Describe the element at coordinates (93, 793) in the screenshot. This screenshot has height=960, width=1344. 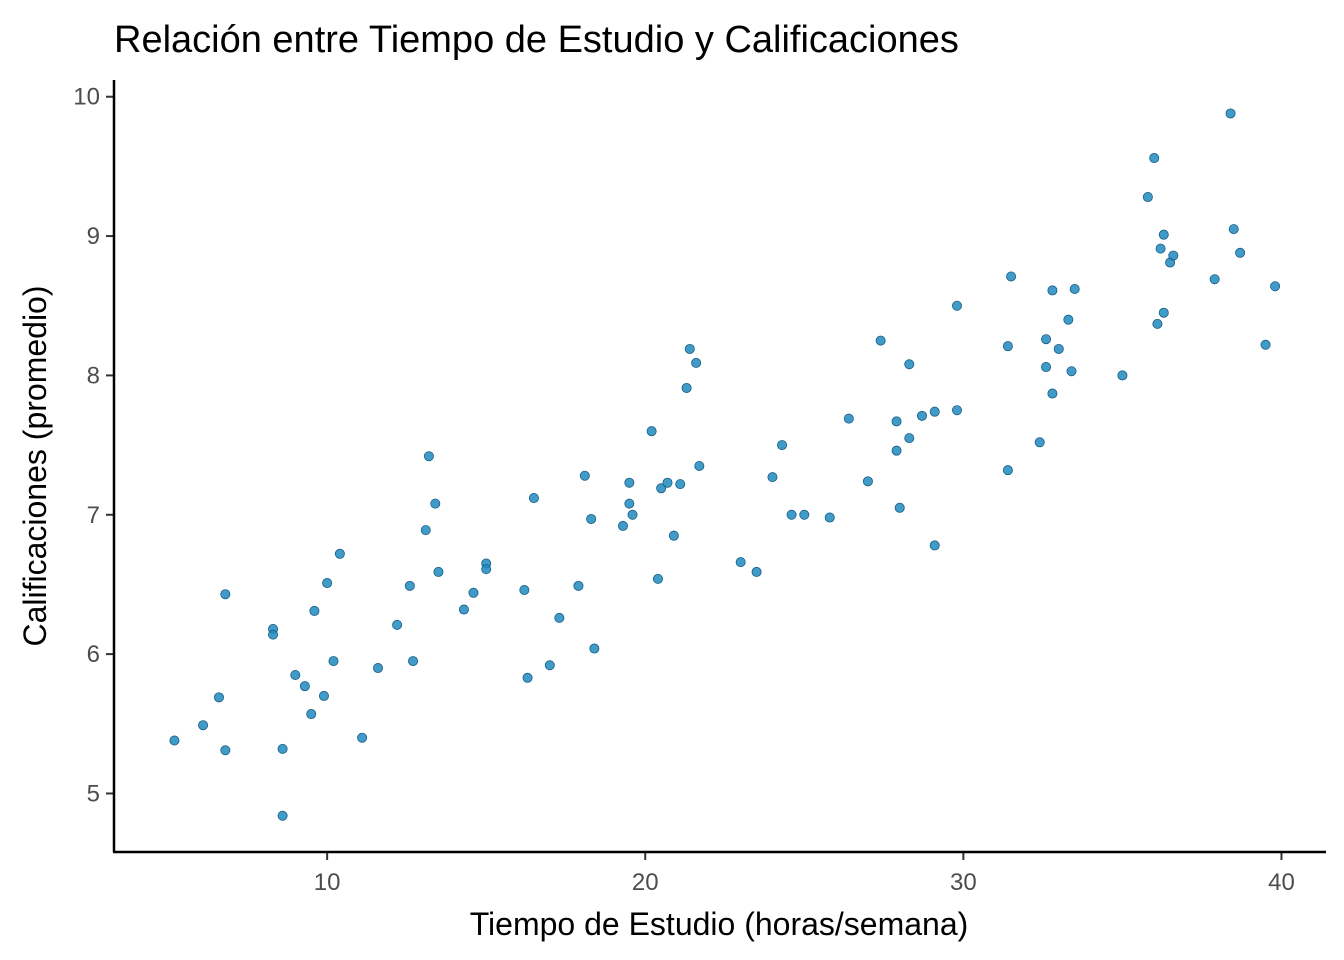
I see `y-tick-label: 5` at that location.